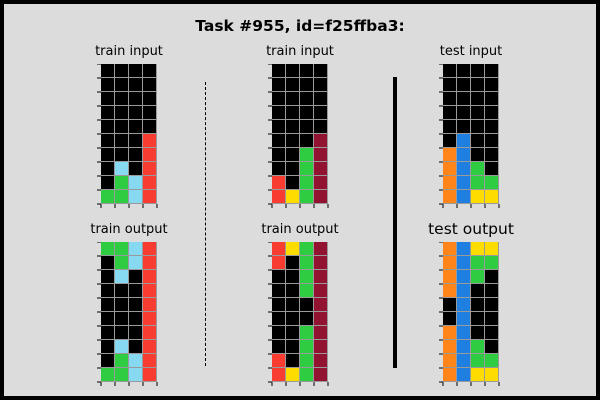 This screenshot has width=600, height=400. I want to click on train1-output-label: train output, so click(129, 229).